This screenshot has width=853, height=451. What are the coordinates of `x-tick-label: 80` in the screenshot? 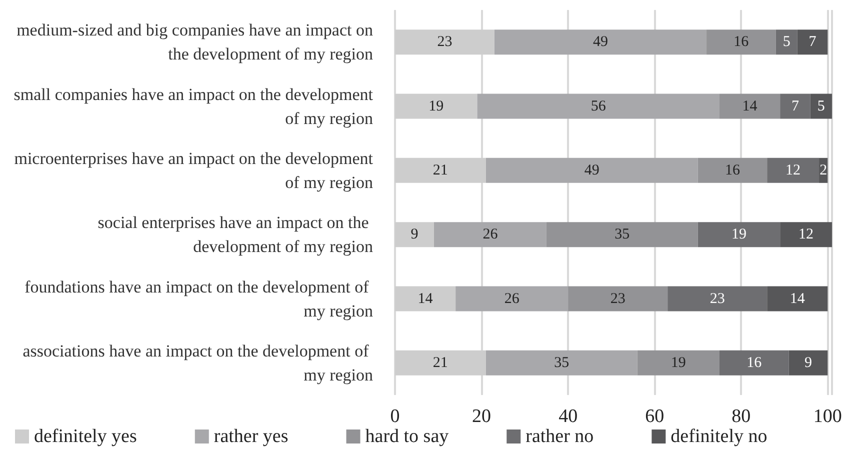 It's located at (741, 416).